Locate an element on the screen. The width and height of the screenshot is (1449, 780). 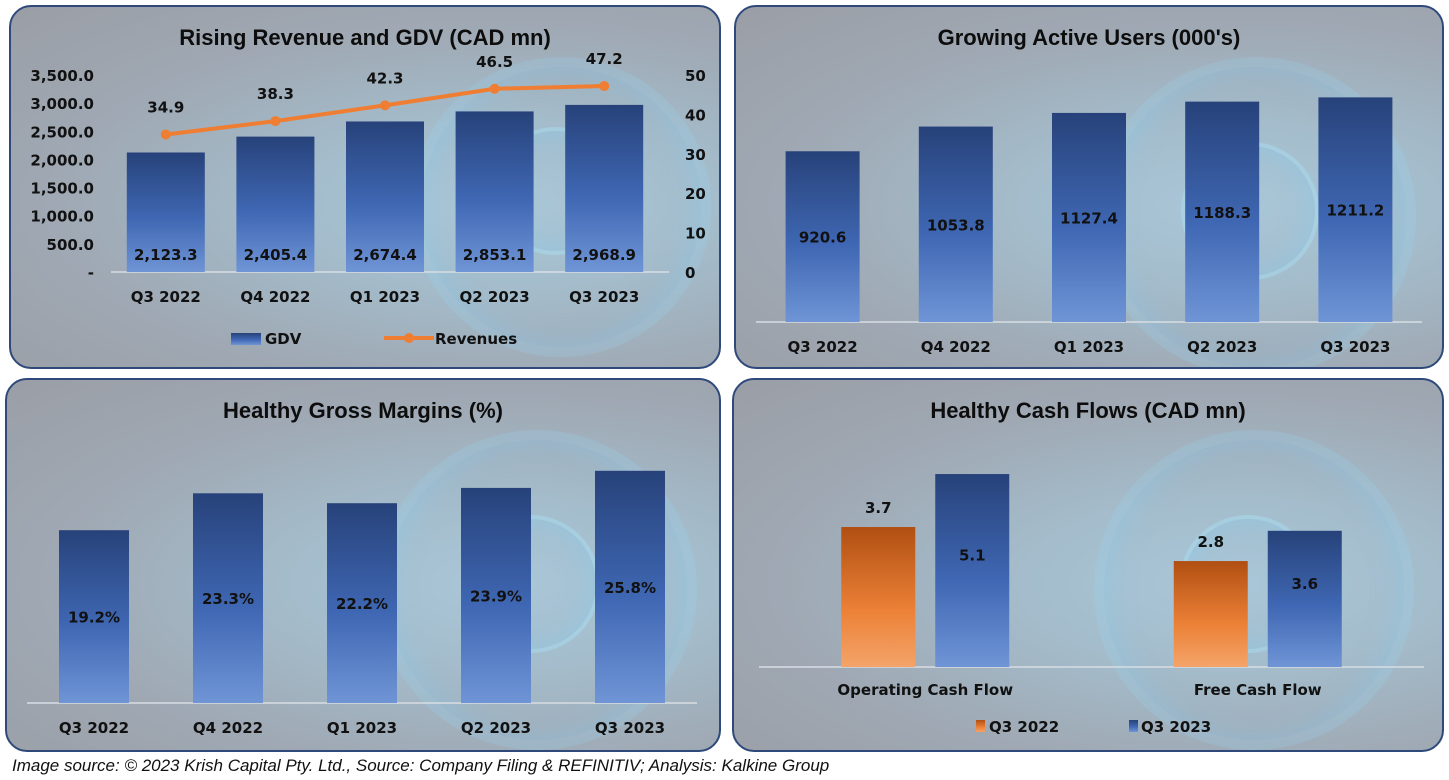
y-right-tick-label: 30 is located at coordinates (695, 155).